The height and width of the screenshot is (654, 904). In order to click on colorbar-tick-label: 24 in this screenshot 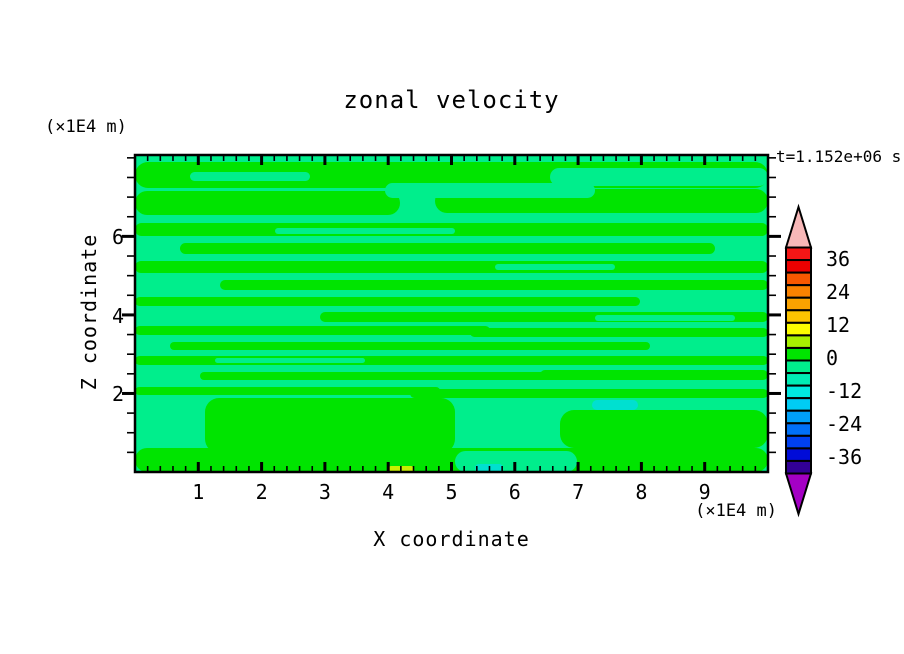, I will do `click(838, 292)`.